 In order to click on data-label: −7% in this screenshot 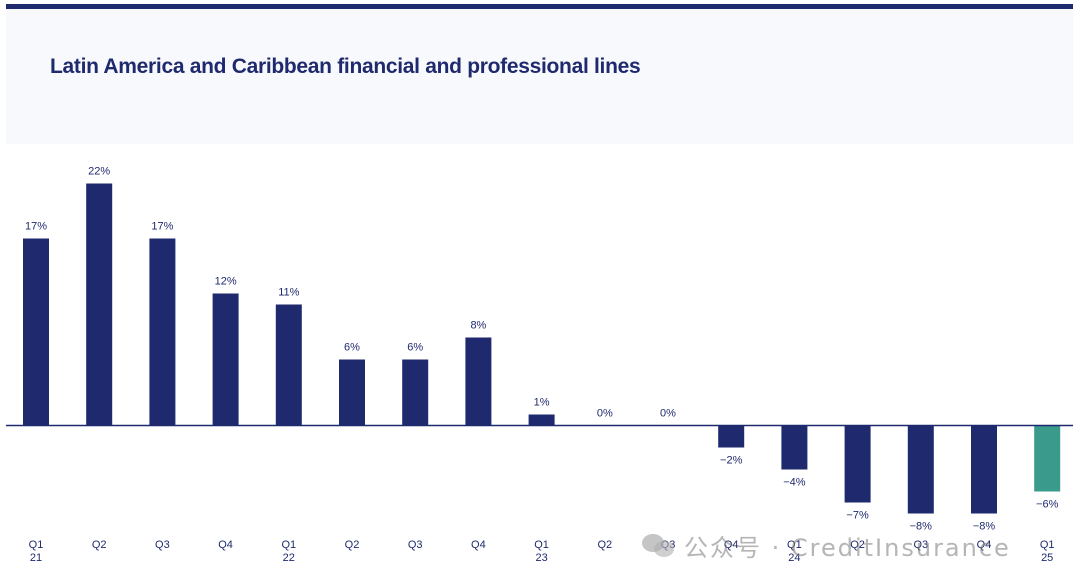, I will do `click(857, 516)`.